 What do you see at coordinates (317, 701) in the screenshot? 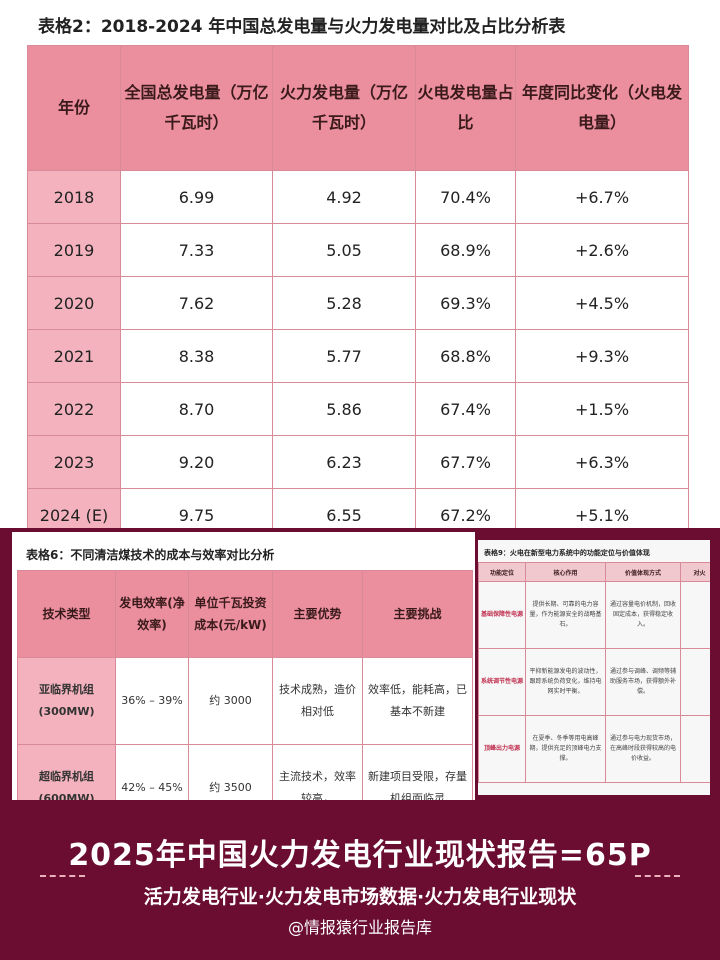
I see `cell: 技术成熟，造价相对低` at bounding box center [317, 701].